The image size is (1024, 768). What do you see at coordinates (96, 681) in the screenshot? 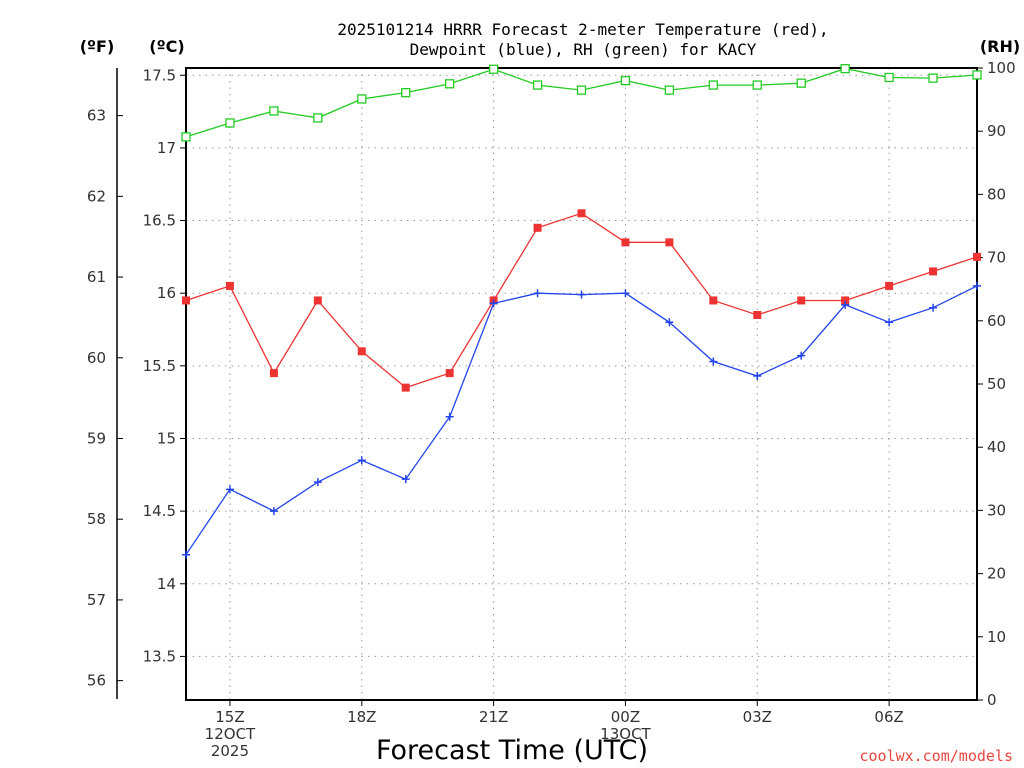
I see `fahrenheit-tick-label: 56` at bounding box center [96, 681].